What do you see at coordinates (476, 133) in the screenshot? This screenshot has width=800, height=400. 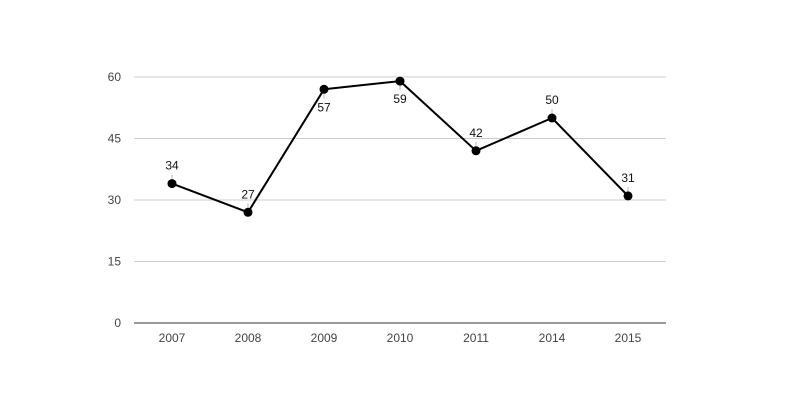 I see `data-label: 42` at bounding box center [476, 133].